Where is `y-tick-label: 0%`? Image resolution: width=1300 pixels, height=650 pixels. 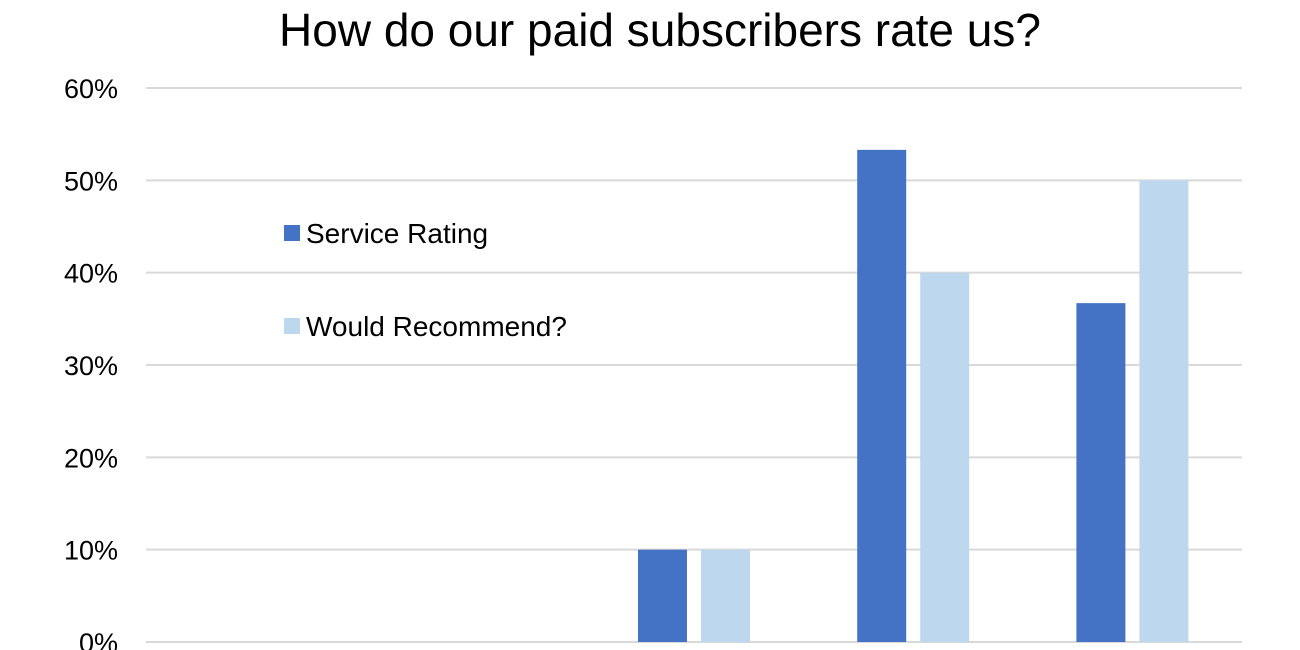
y-tick-label: 0% is located at coordinates (98, 639).